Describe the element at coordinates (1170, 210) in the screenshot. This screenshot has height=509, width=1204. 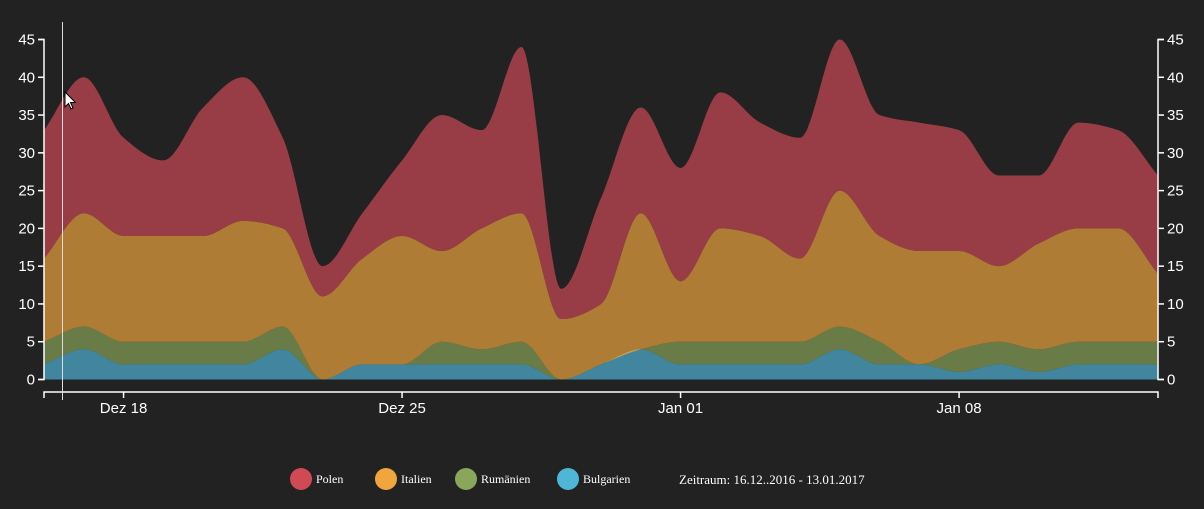
I see `y-axis-right: 0 5 10 15 20 25 30 35 40 45` at that location.